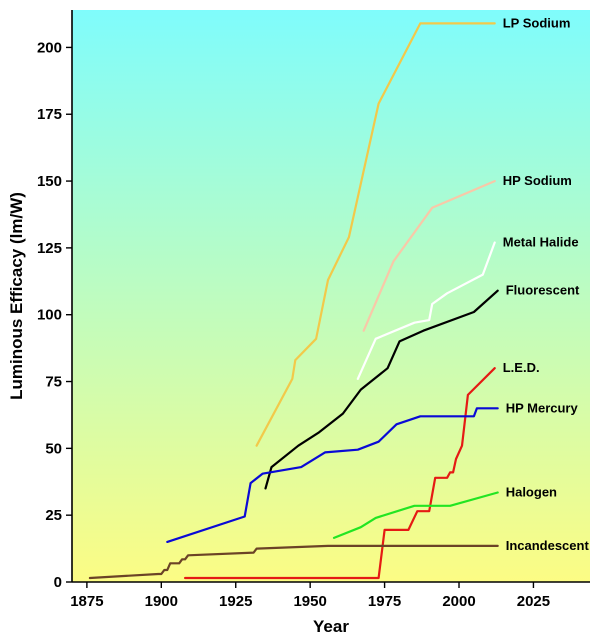  Describe the element at coordinates (309, 601) in the screenshot. I see `x-tick-label: 1950` at that location.